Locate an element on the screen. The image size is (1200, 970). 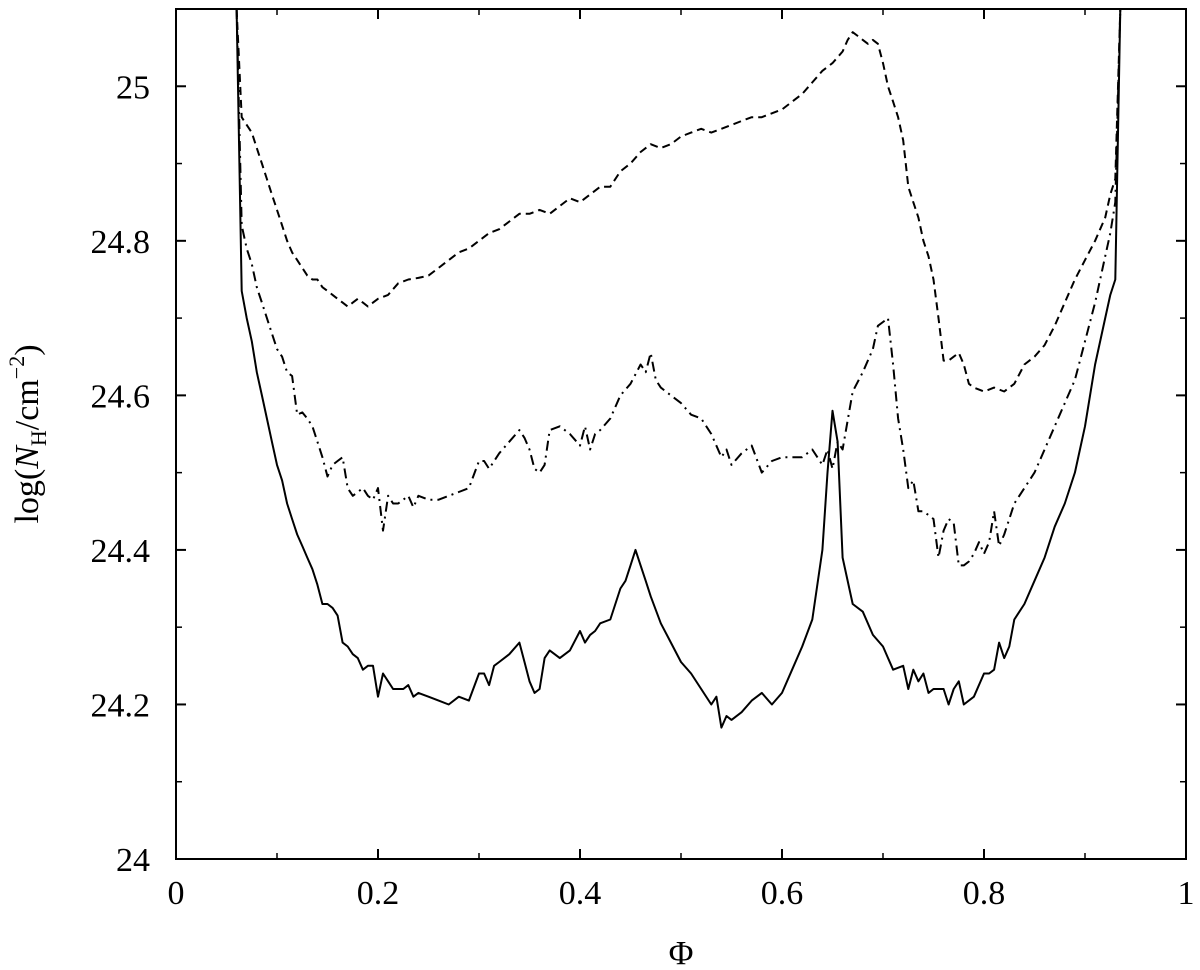
x-tick-label: 0.2 is located at coordinates (378, 893).